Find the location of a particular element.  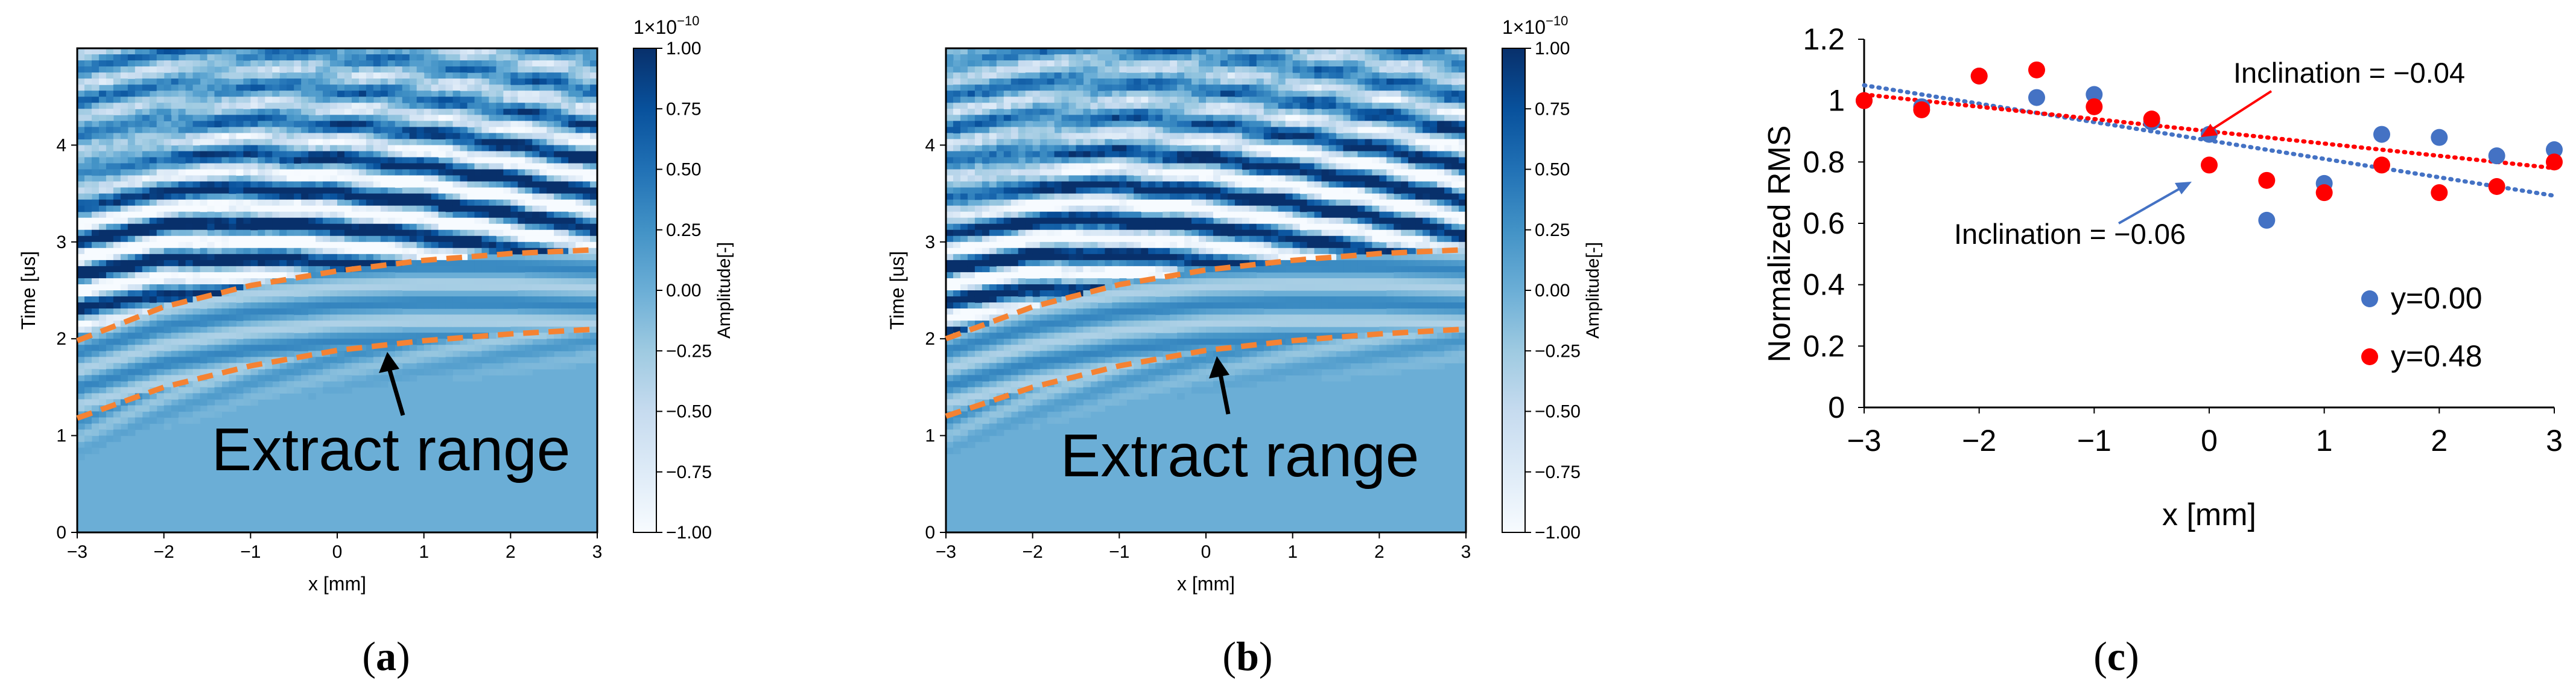

colorbar-tick-label: 0.00 is located at coordinates (683, 291).